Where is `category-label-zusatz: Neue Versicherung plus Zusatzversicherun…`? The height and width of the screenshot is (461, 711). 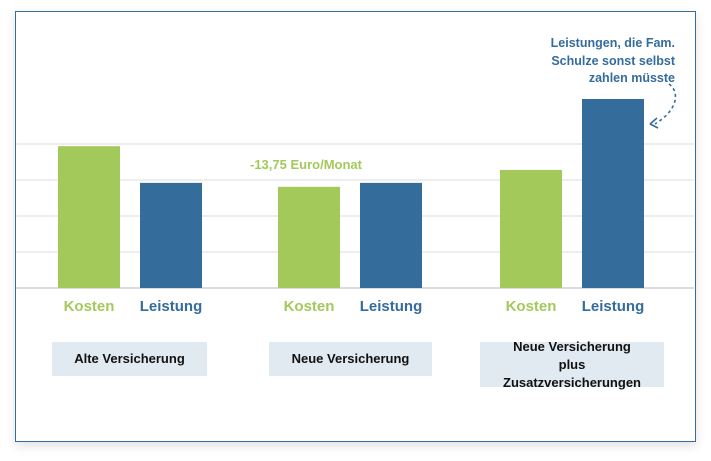
category-label-zusatz: Neue Versicherung plus Zusatzversicherun… is located at coordinates (572, 364).